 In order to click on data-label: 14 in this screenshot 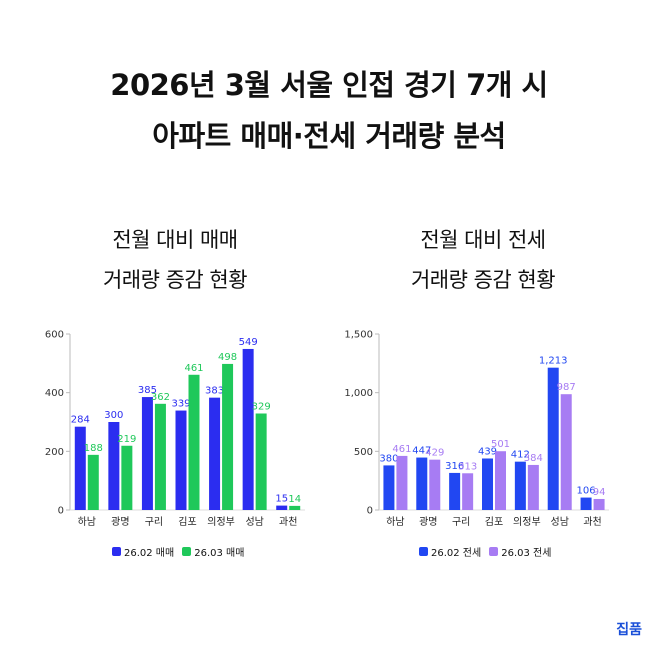, I will do `click(294, 499)`.